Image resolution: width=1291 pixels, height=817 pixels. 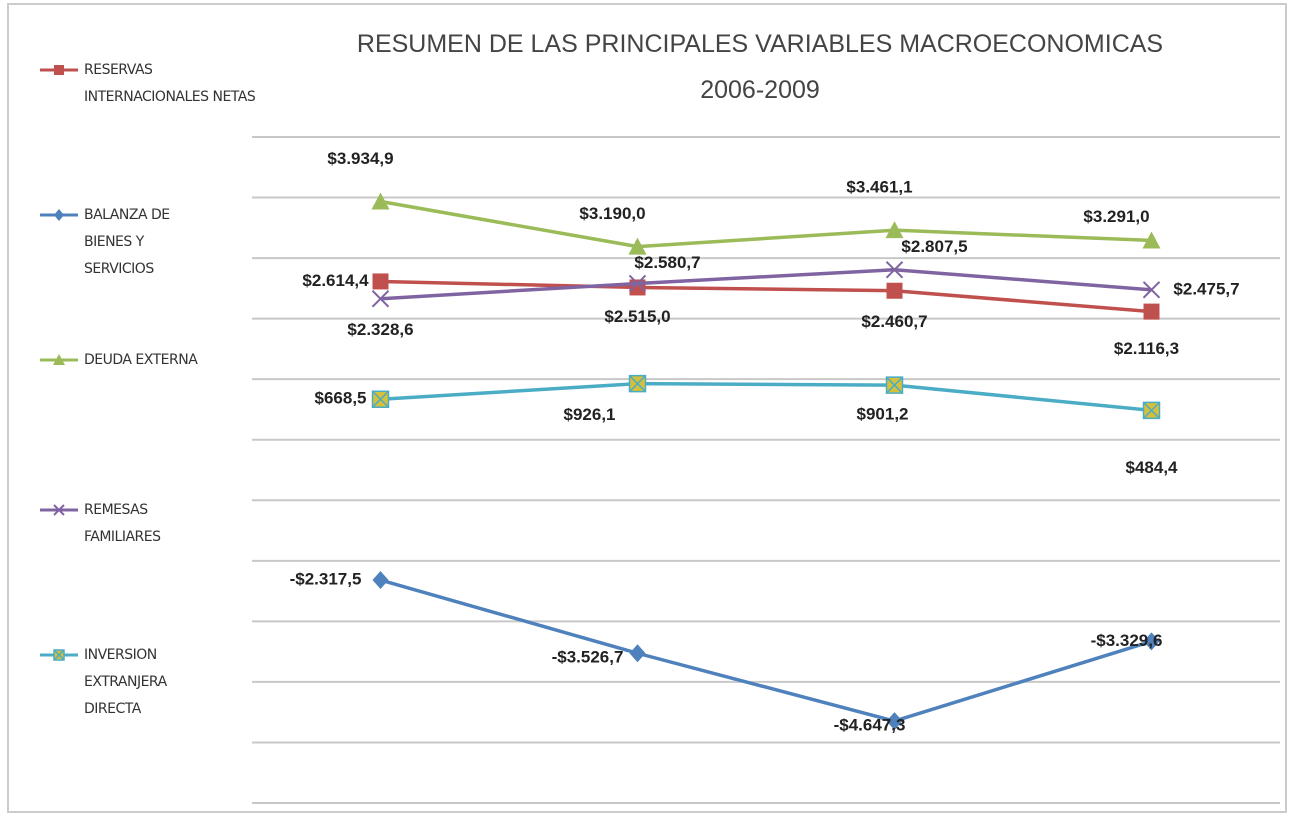 What do you see at coordinates (127, 242) in the screenshot?
I see `legend-label: BALANZA DE BIENES Y SERVICIOS` at bounding box center [127, 242].